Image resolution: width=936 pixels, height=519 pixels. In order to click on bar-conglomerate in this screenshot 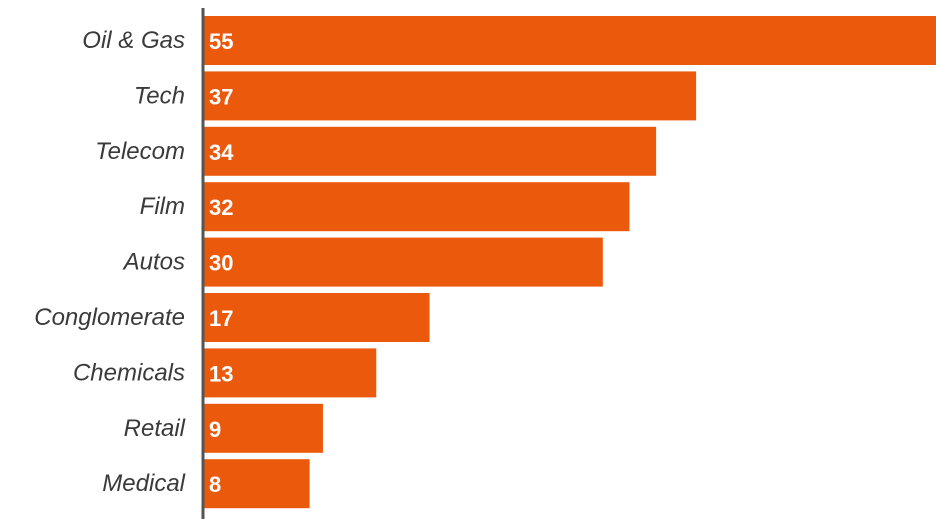, I will do `click(316, 317)`.